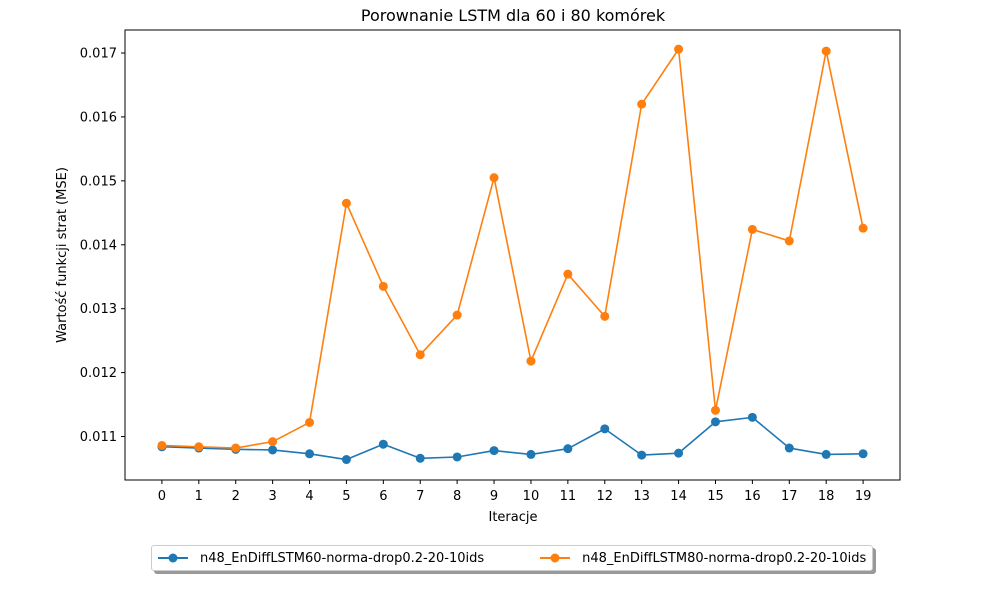 The image size is (1000, 600). Describe the element at coordinates (98, 437) in the screenshot. I see `y-tick-label: 0.011` at that location.